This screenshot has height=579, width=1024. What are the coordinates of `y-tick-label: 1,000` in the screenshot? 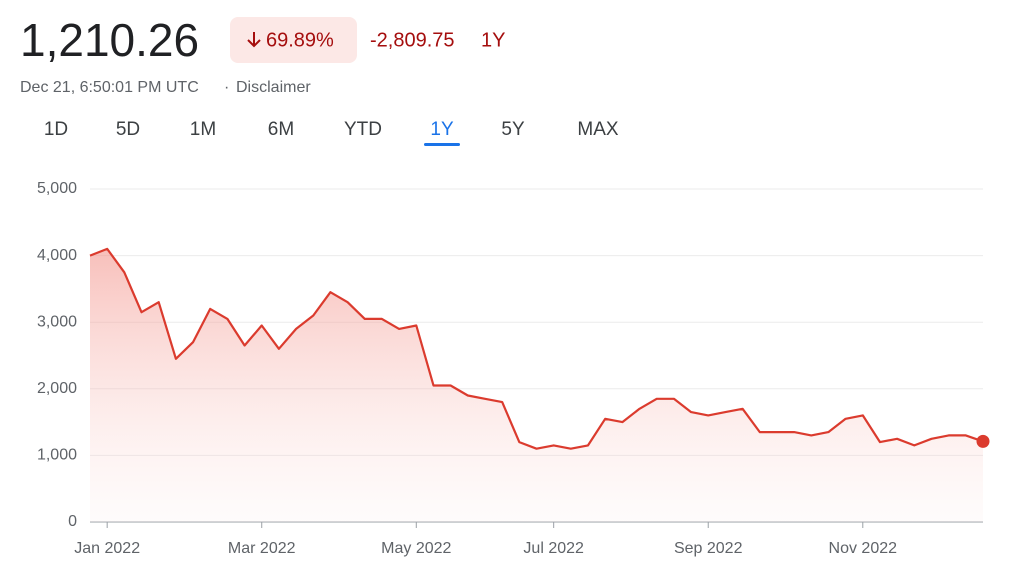 It's located at (57, 455).